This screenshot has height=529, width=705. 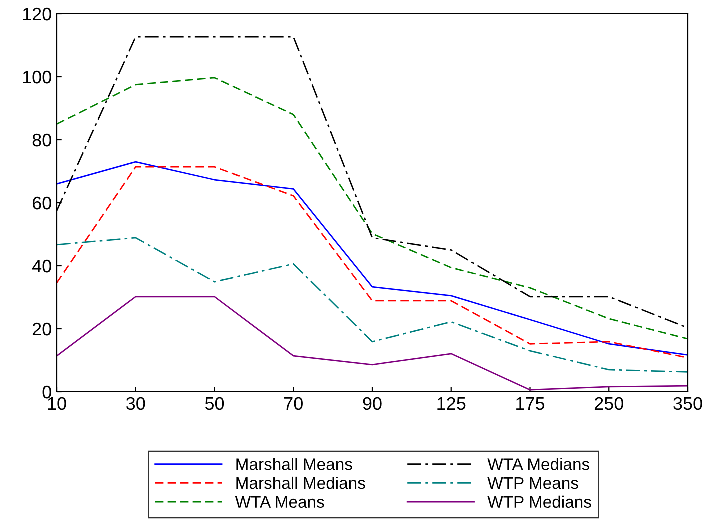 I want to click on legend-label: WTP Medians, so click(x=540, y=502).